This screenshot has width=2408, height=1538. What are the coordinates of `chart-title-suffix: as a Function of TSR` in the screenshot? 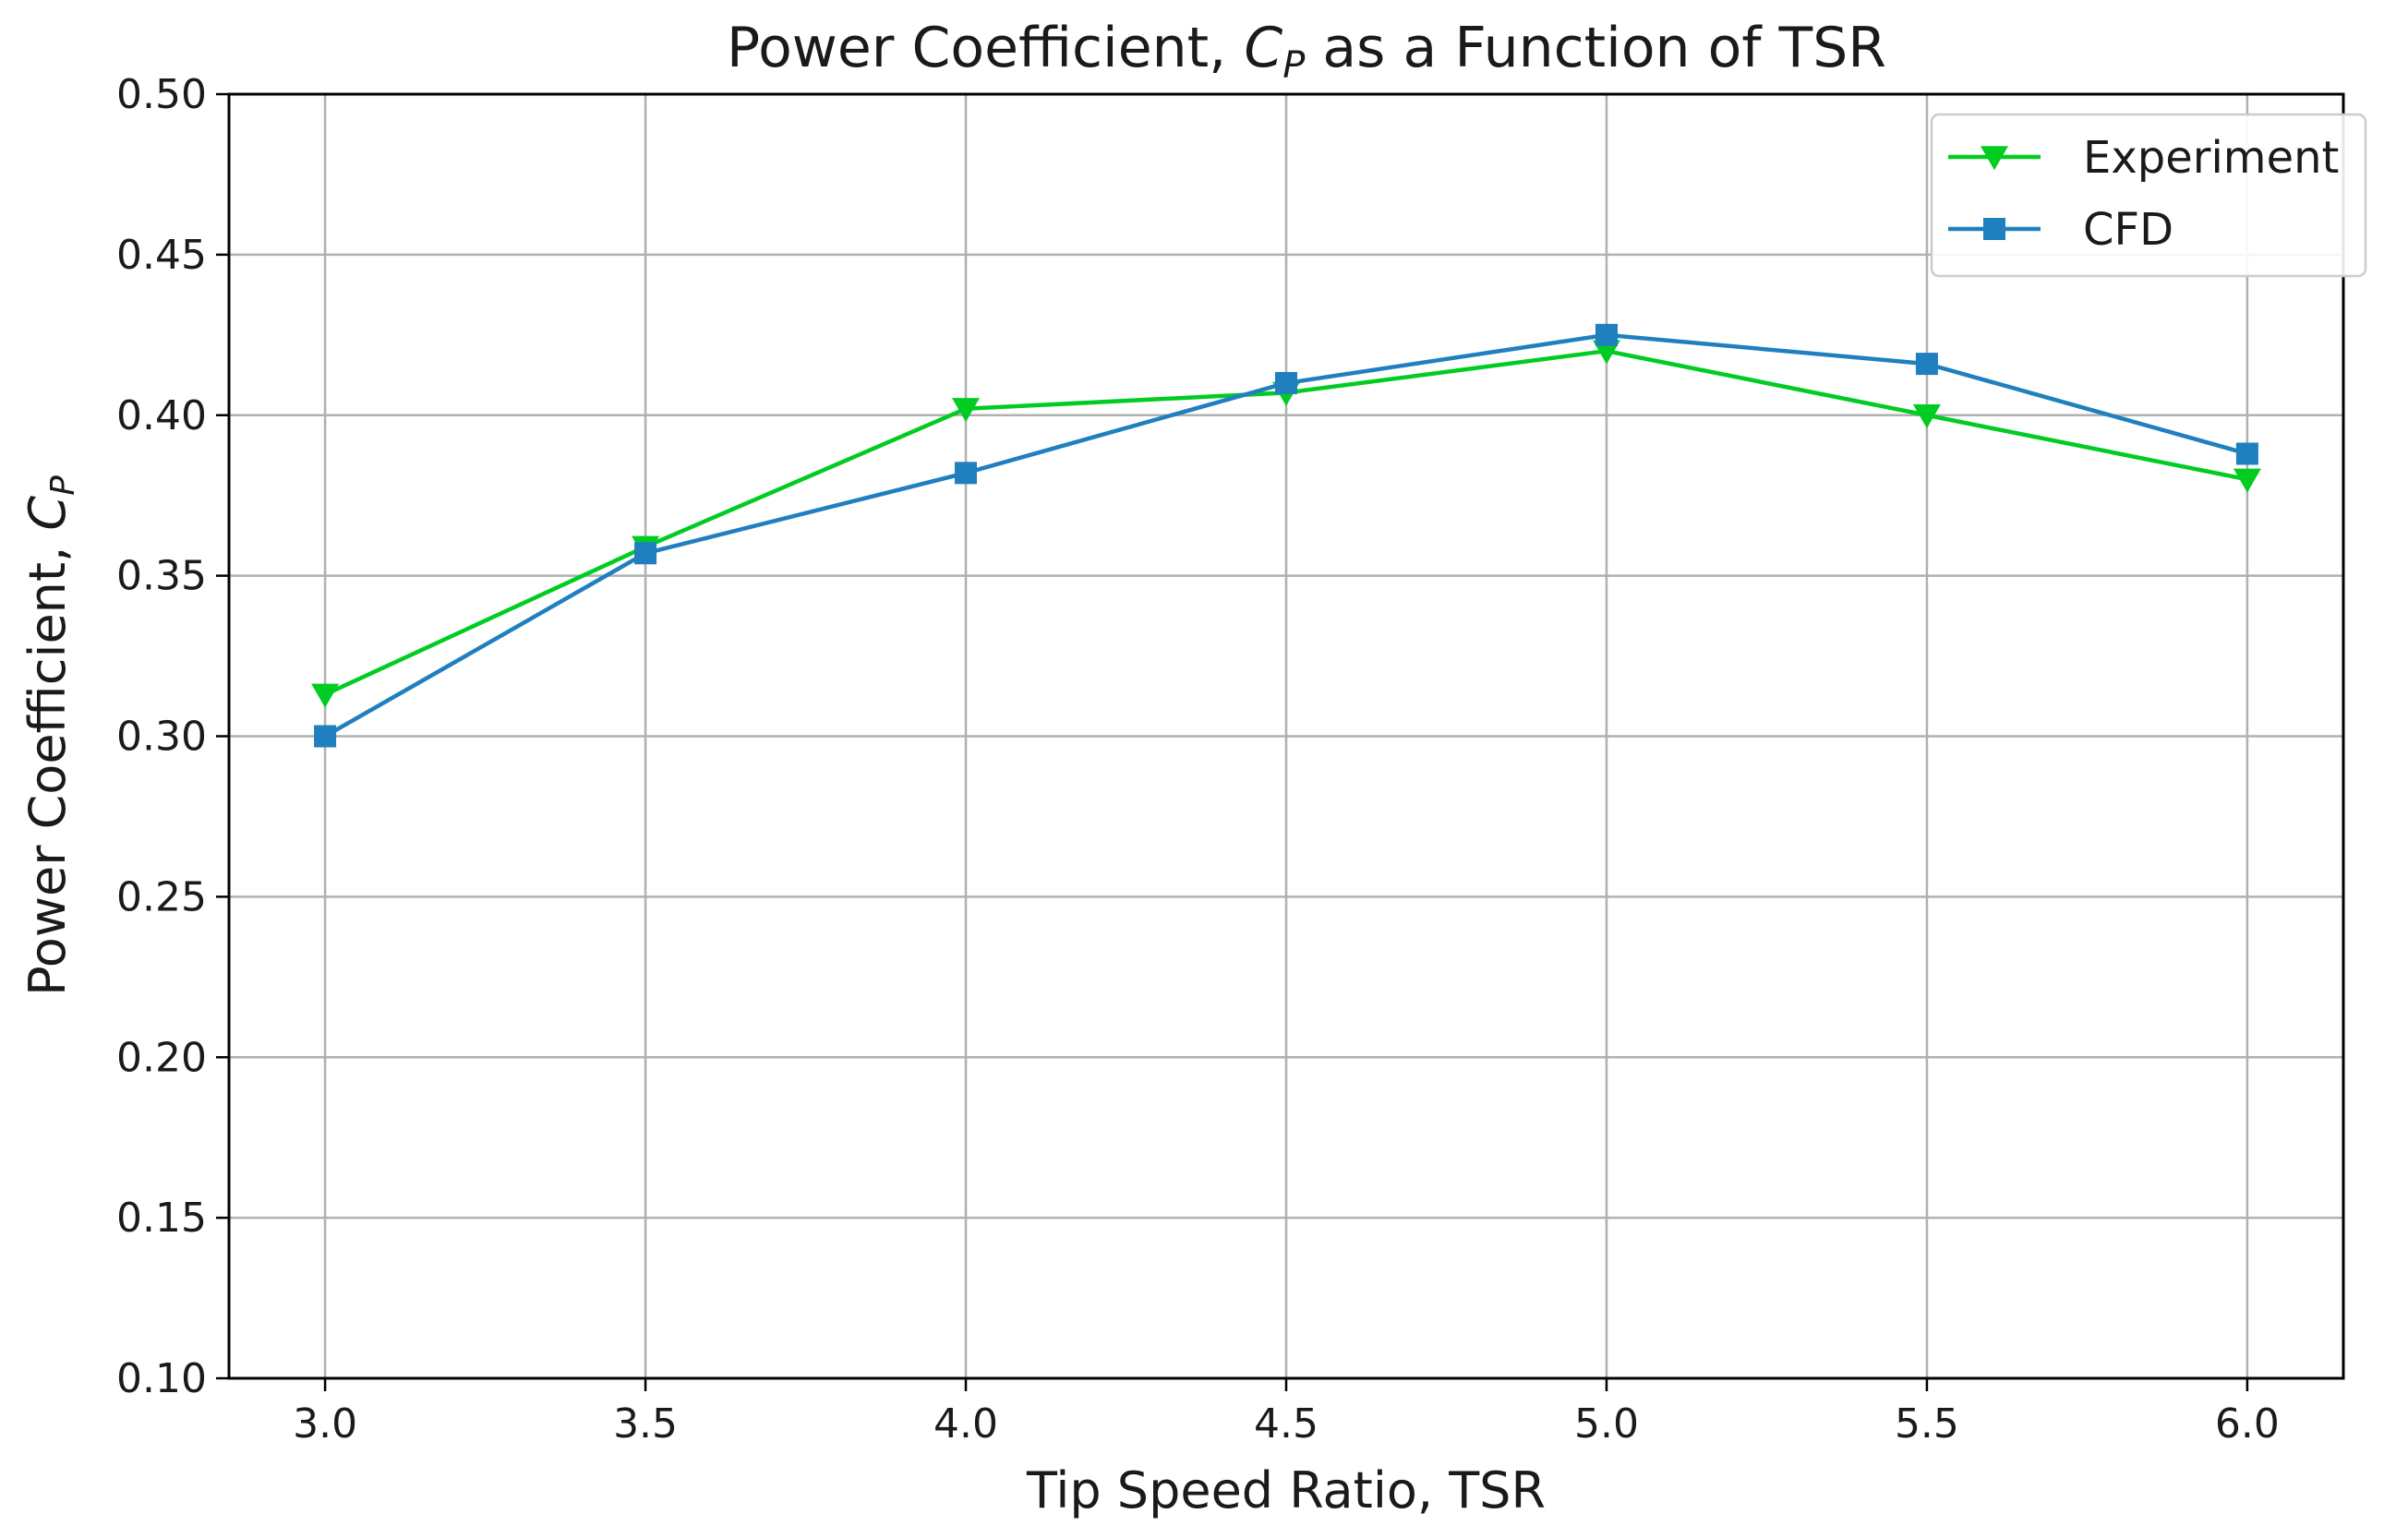 It's located at (1595, 48).